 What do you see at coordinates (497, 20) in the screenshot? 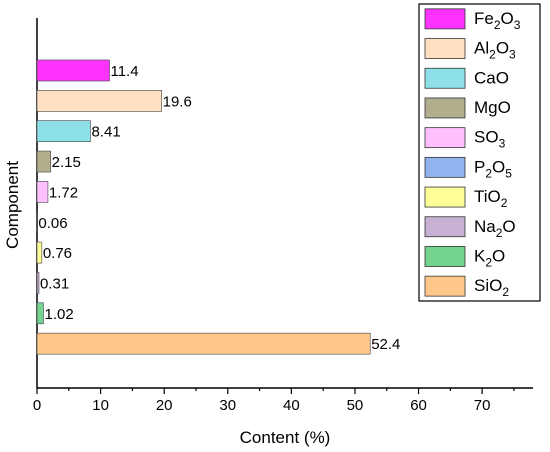
I see `legend-label-fe2o3: Fe2O3` at bounding box center [497, 20].